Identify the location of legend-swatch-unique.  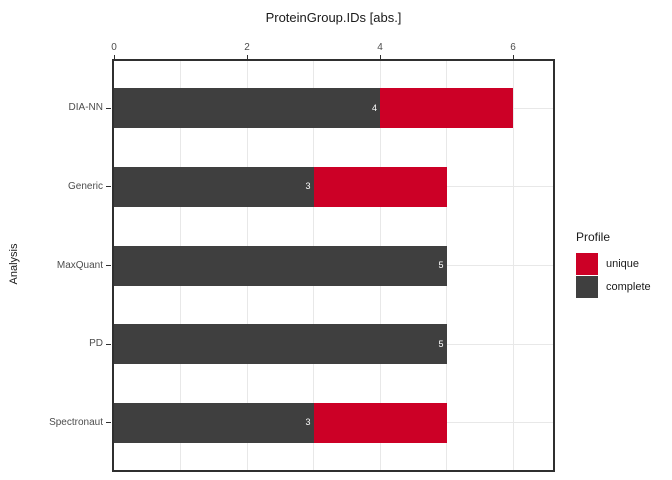
(587, 264).